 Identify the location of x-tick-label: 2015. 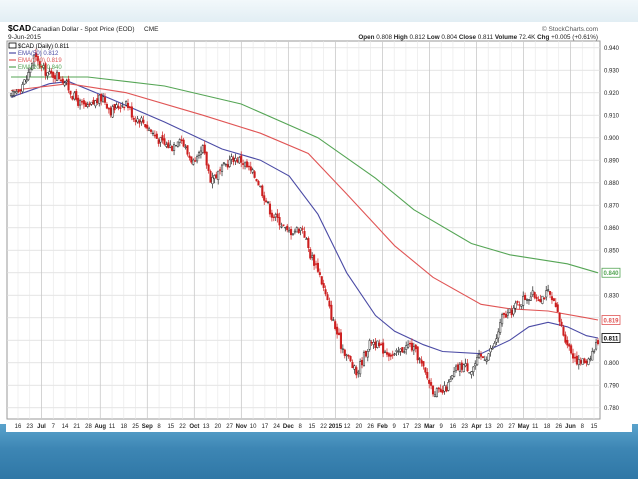
(336, 427).